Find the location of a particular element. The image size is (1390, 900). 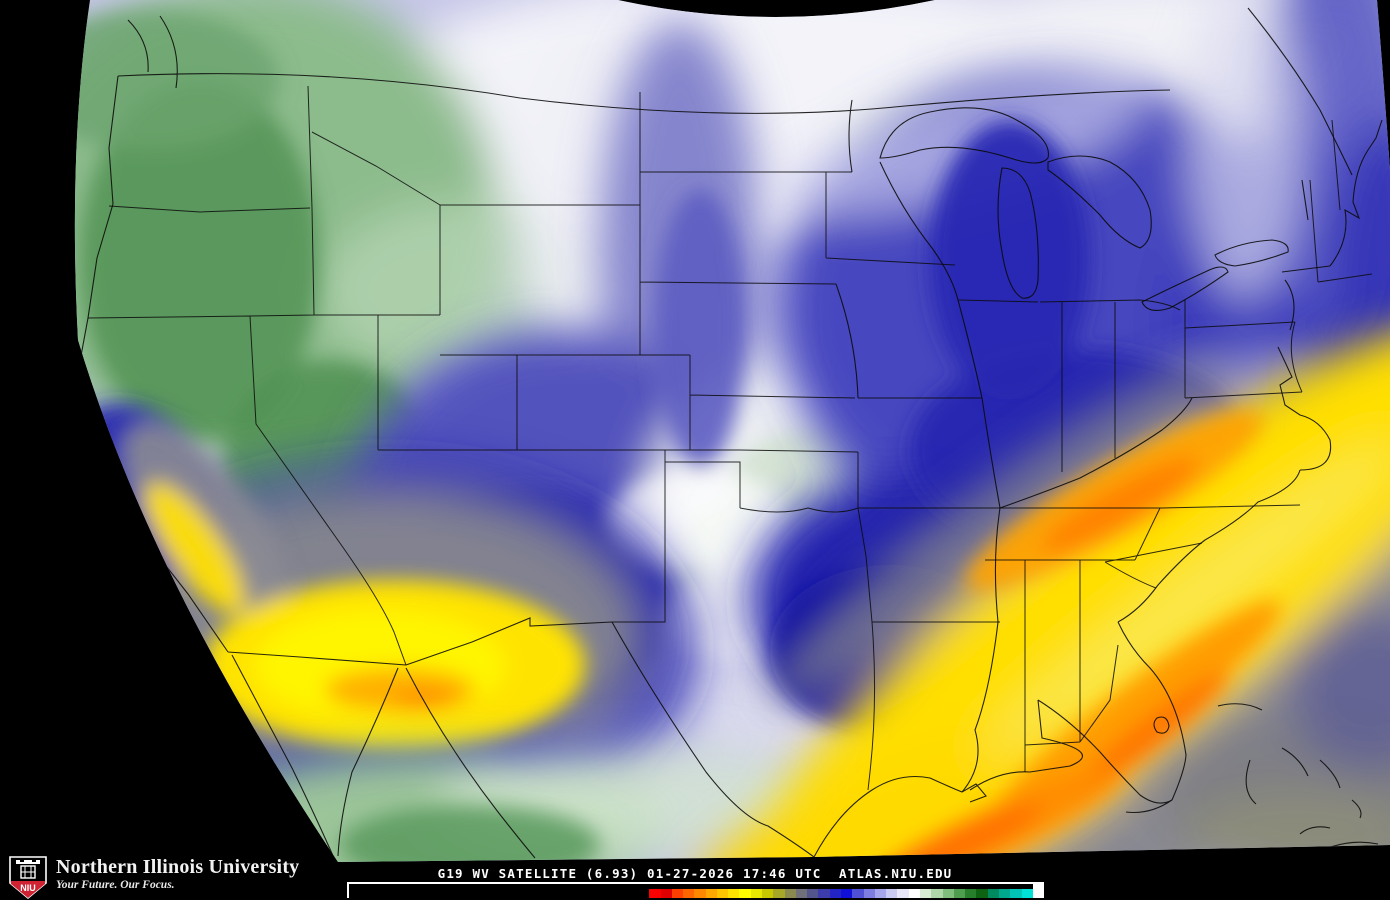

colorbar-black-lead is located at coordinates (499, 891).